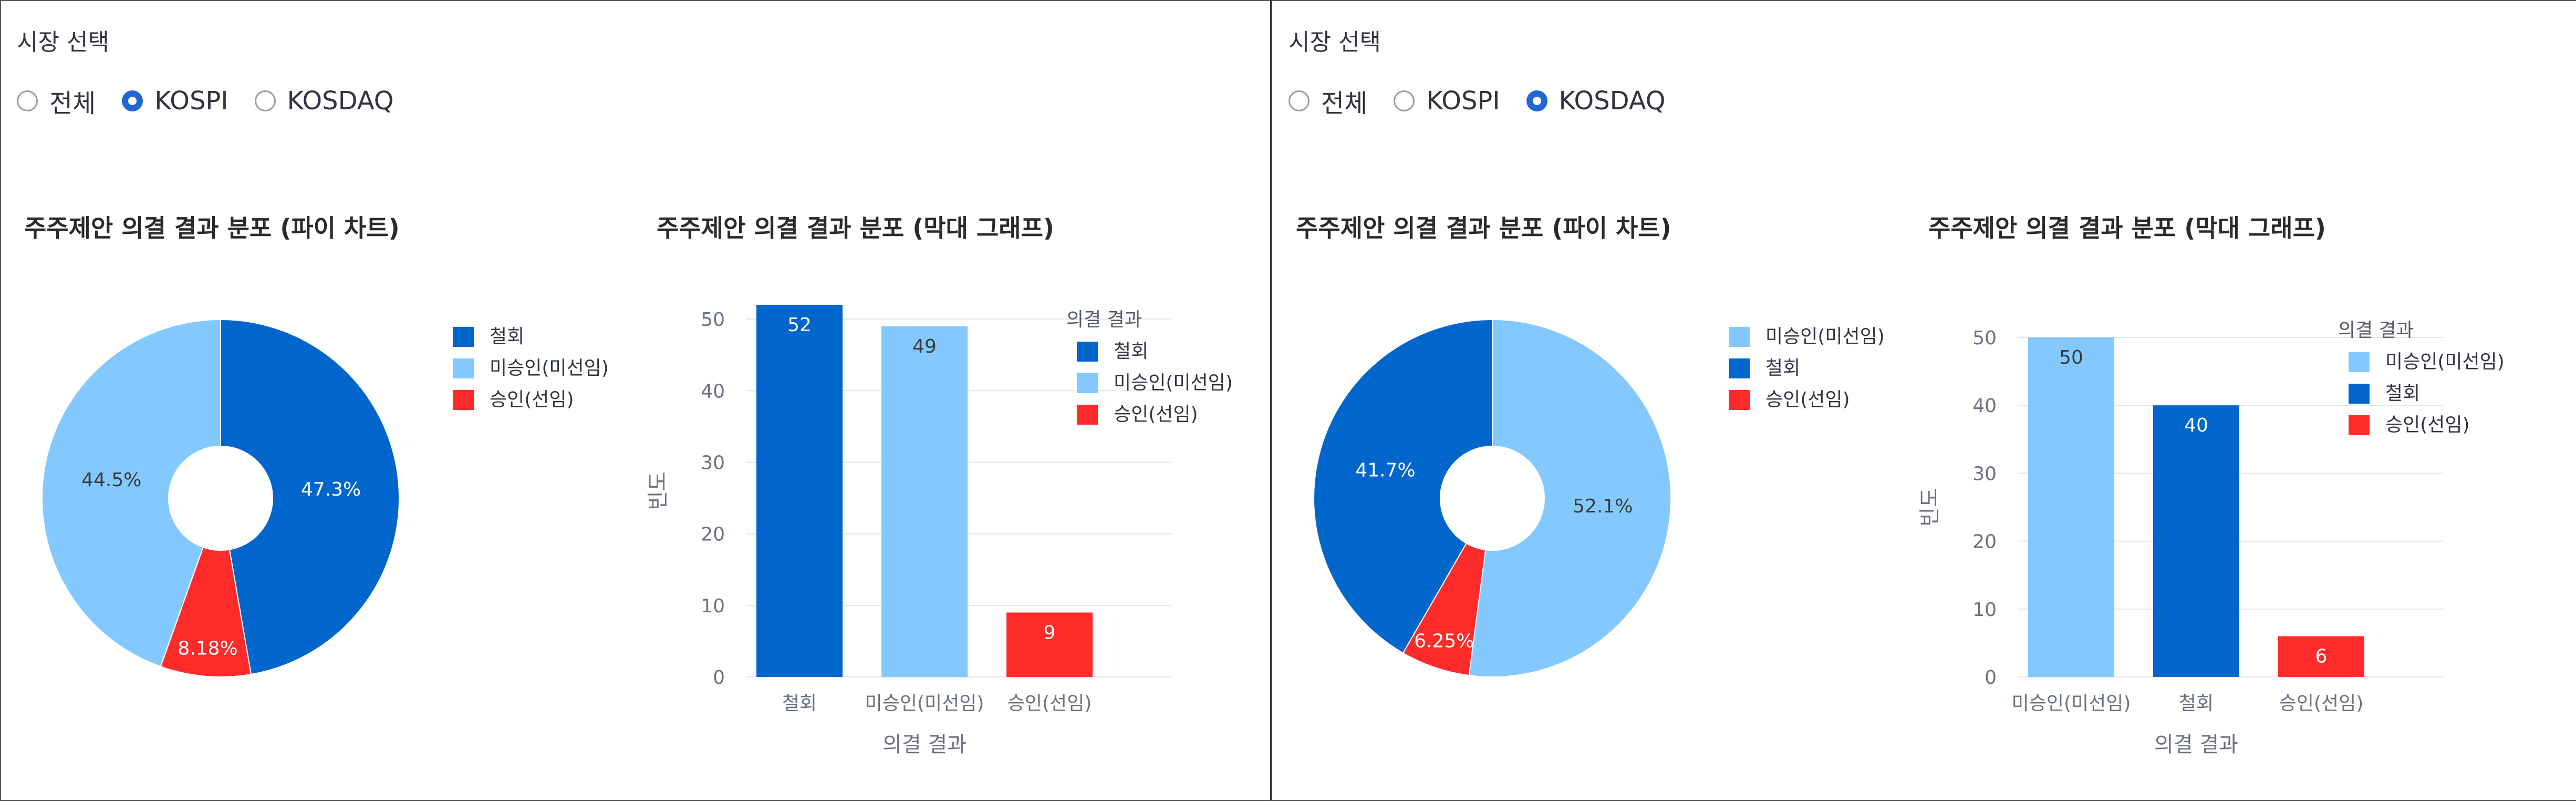  Describe the element at coordinates (2196, 425) in the screenshot. I see `bar-value-label: 40` at that location.